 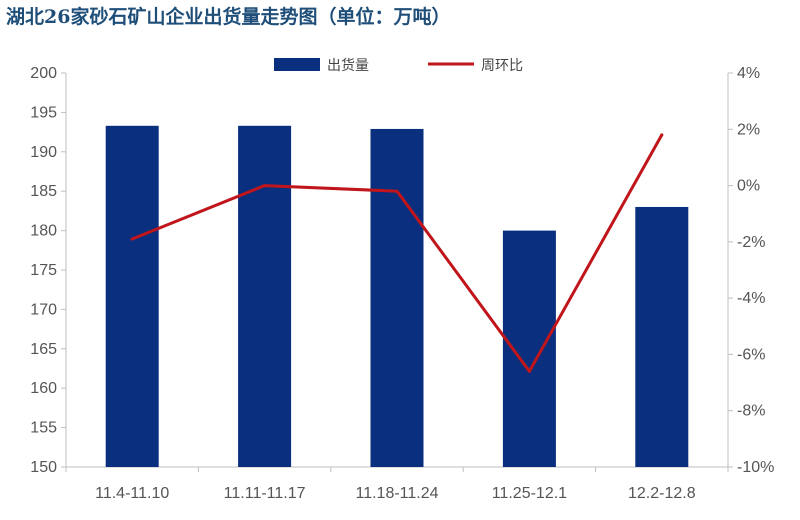 What do you see at coordinates (751, 298) in the screenshot?
I see `right-tick-label: -4%` at bounding box center [751, 298].